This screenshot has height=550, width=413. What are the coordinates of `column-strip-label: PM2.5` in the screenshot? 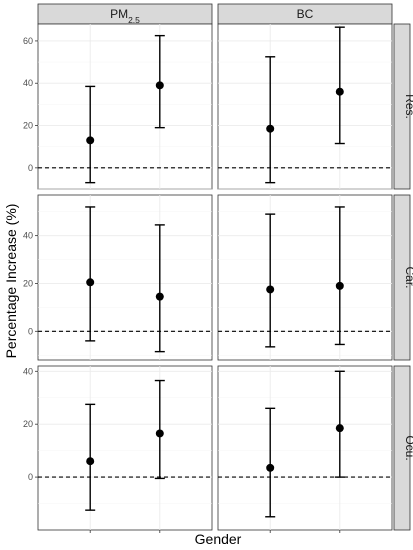 It's located at (125, 16).